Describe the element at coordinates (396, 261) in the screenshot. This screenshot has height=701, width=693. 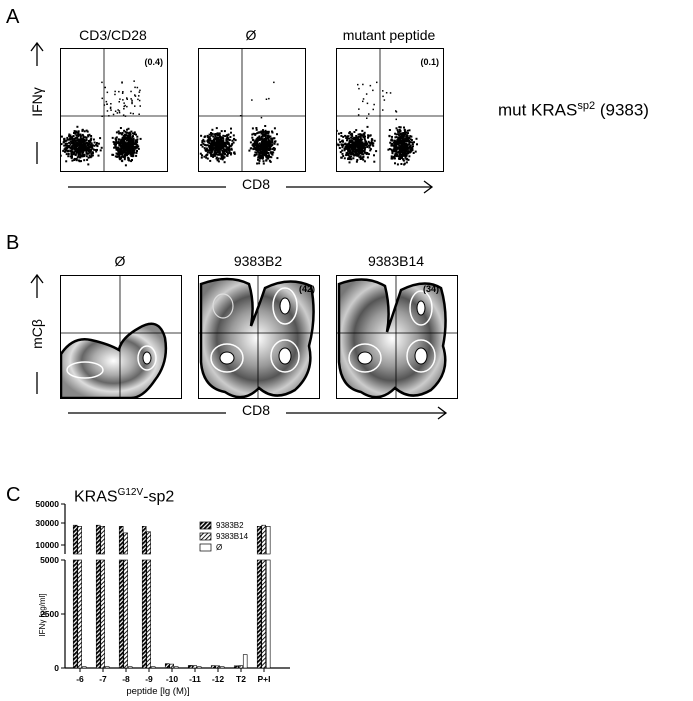
I see `panel-b-title-3: 9383B14` at that location.